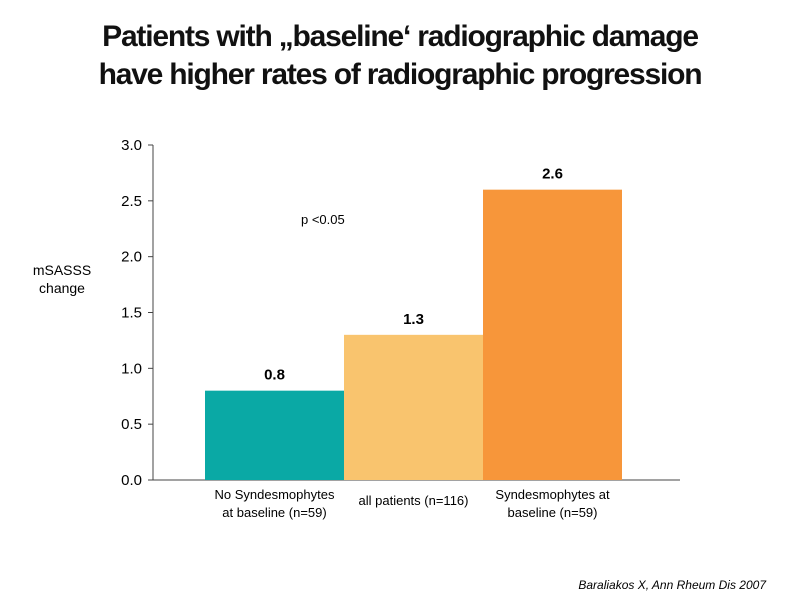 Image resolution: width=800 pixels, height=600 pixels. I want to click on category-label: Syndesmophytes at baseline (n=59), so click(552, 503).